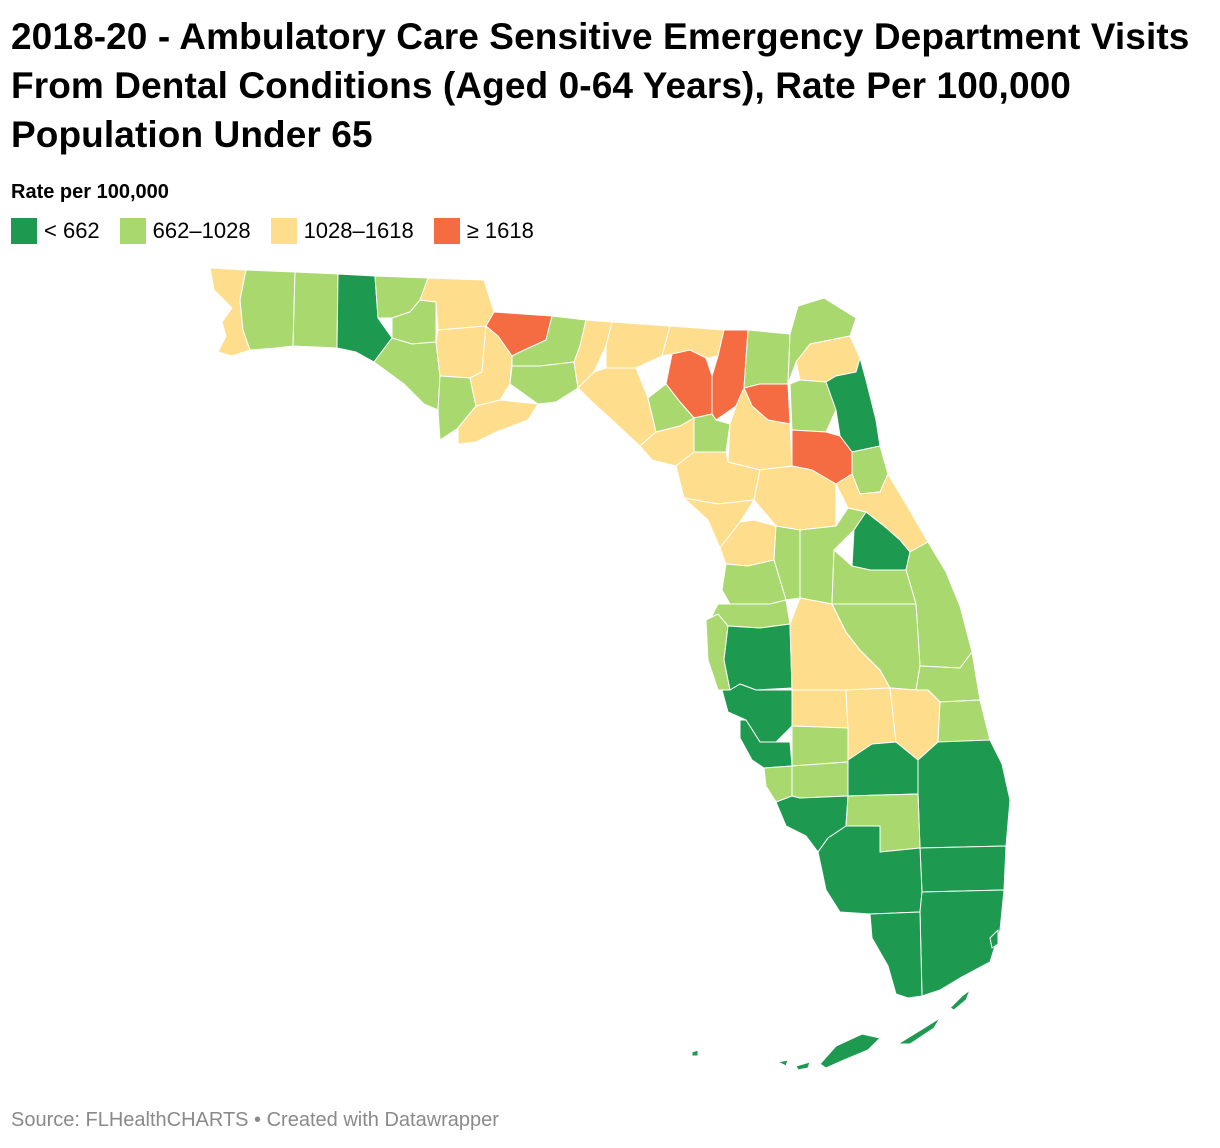  I want to click on legend: < 662 662–1028 1028–1618 ≥ 1618, so click(282, 231).